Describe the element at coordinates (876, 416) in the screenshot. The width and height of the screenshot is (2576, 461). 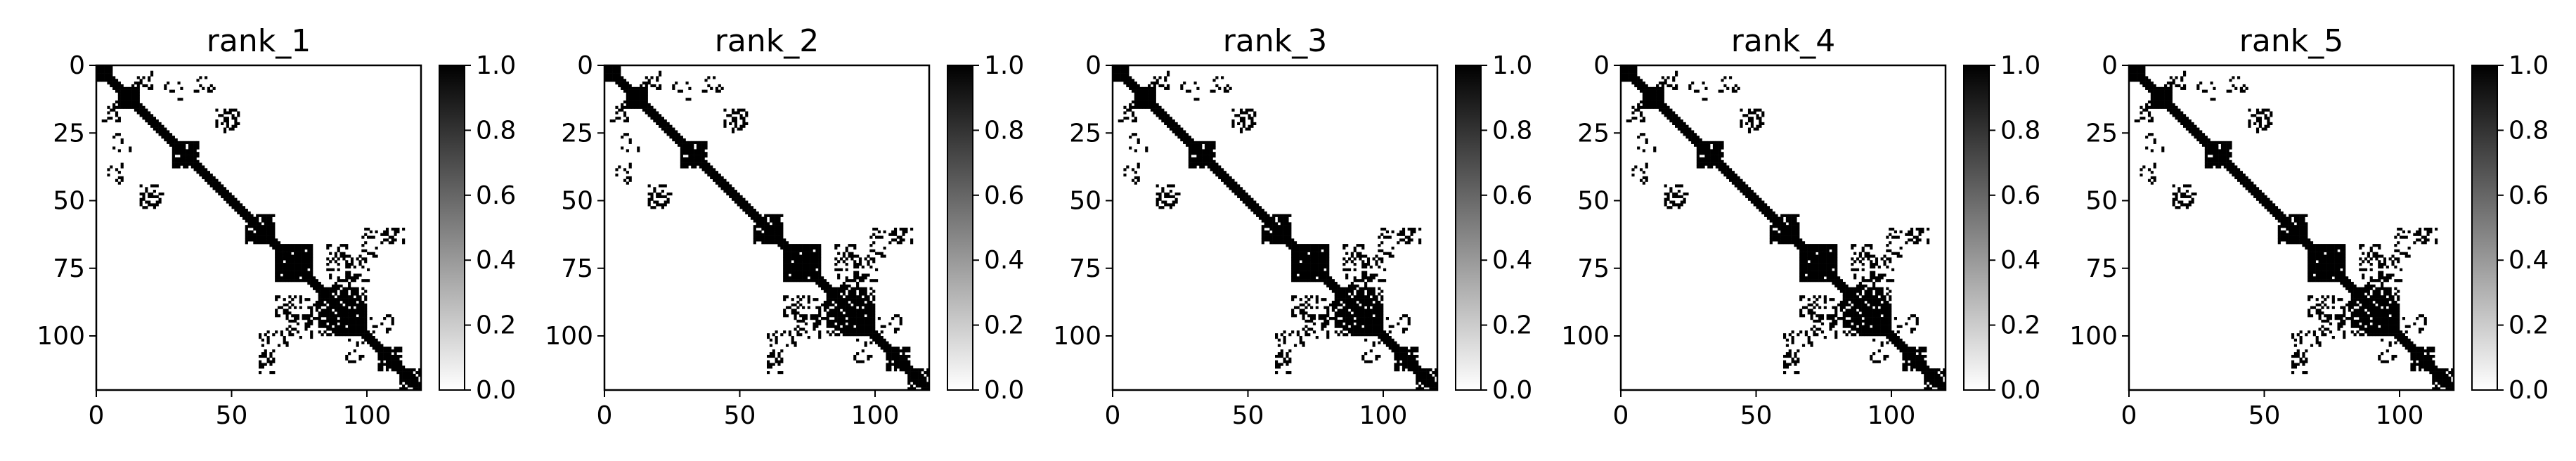
I see `x-tick-label: 100` at that location.